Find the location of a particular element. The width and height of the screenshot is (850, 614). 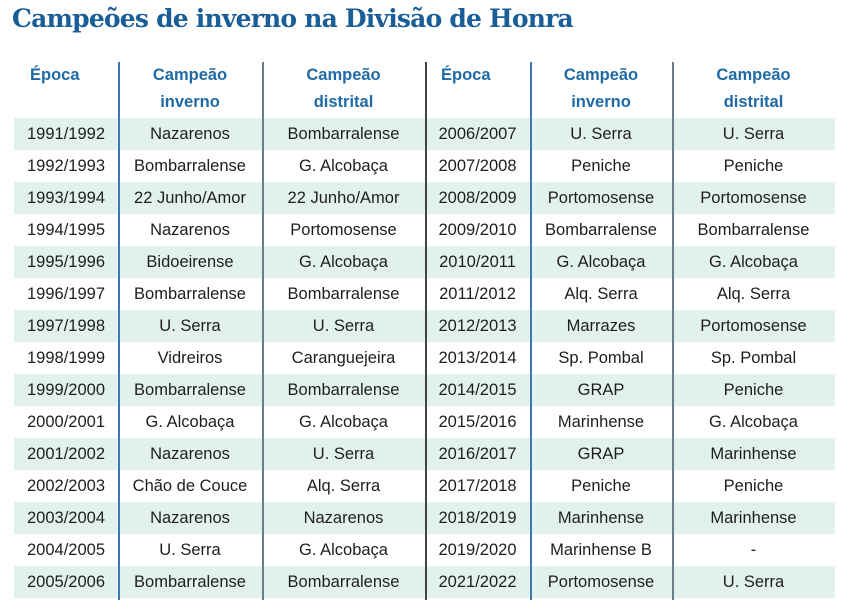

table-title: Campeões de inverno na Divisão de Honra is located at coordinates (293, 18).